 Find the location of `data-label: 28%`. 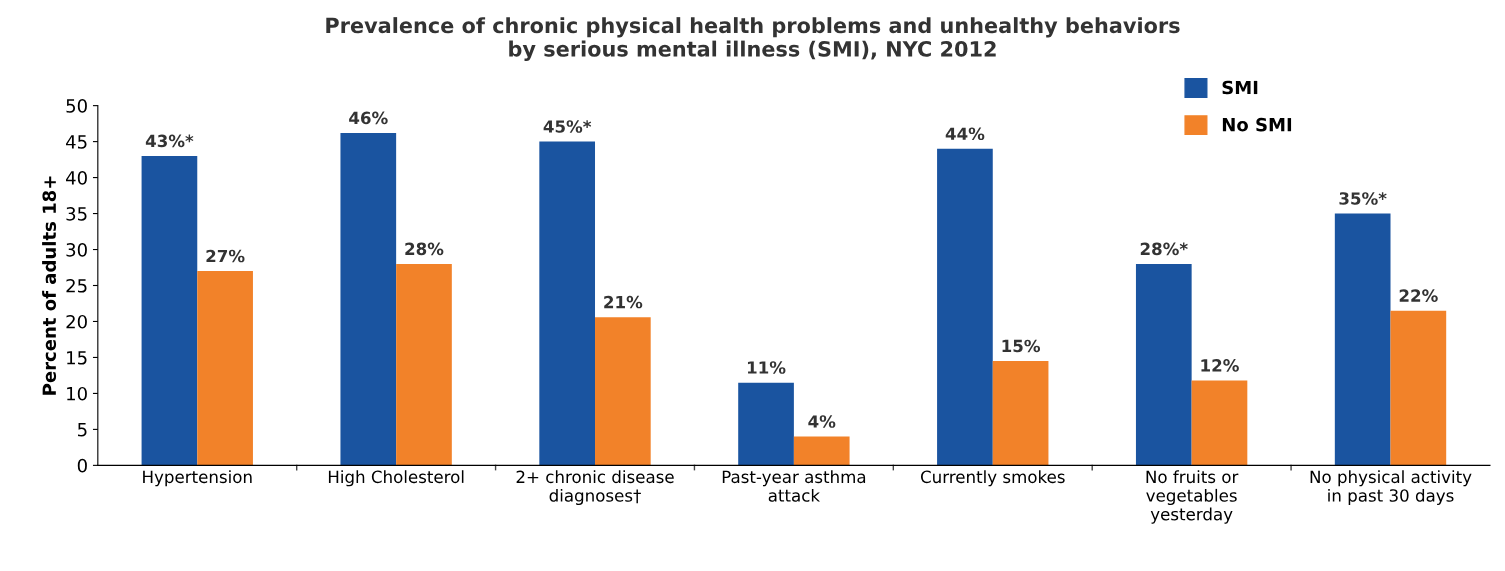

data-label: 28% is located at coordinates (424, 249).